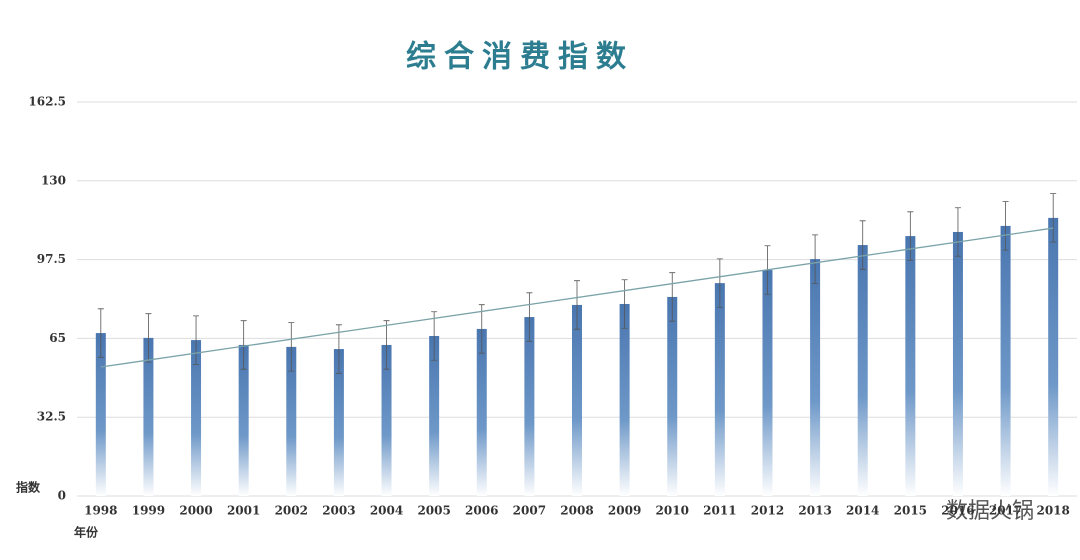 Image resolution: width=1080 pixels, height=560 pixels. I want to click on y-tick-label: 162.5, so click(47, 102).